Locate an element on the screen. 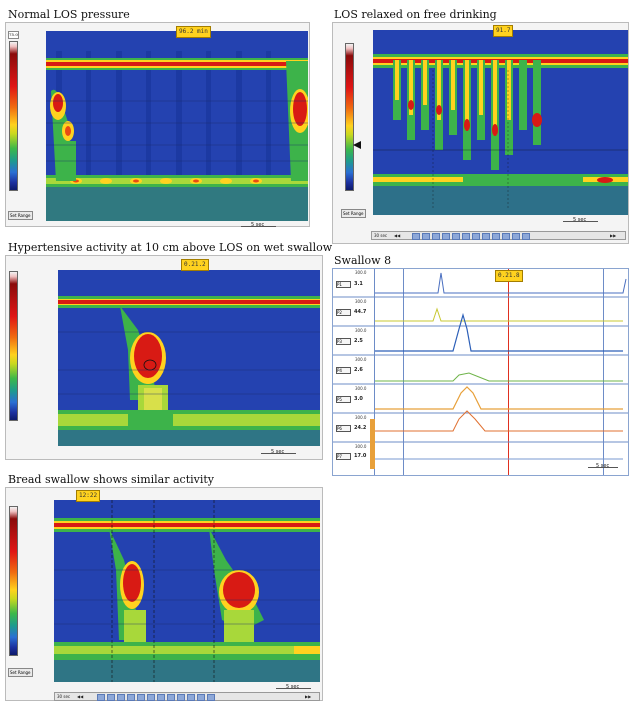 This screenshot has height=704, width=629. plot-frame: Set Range is located at coordinates (480, 133).